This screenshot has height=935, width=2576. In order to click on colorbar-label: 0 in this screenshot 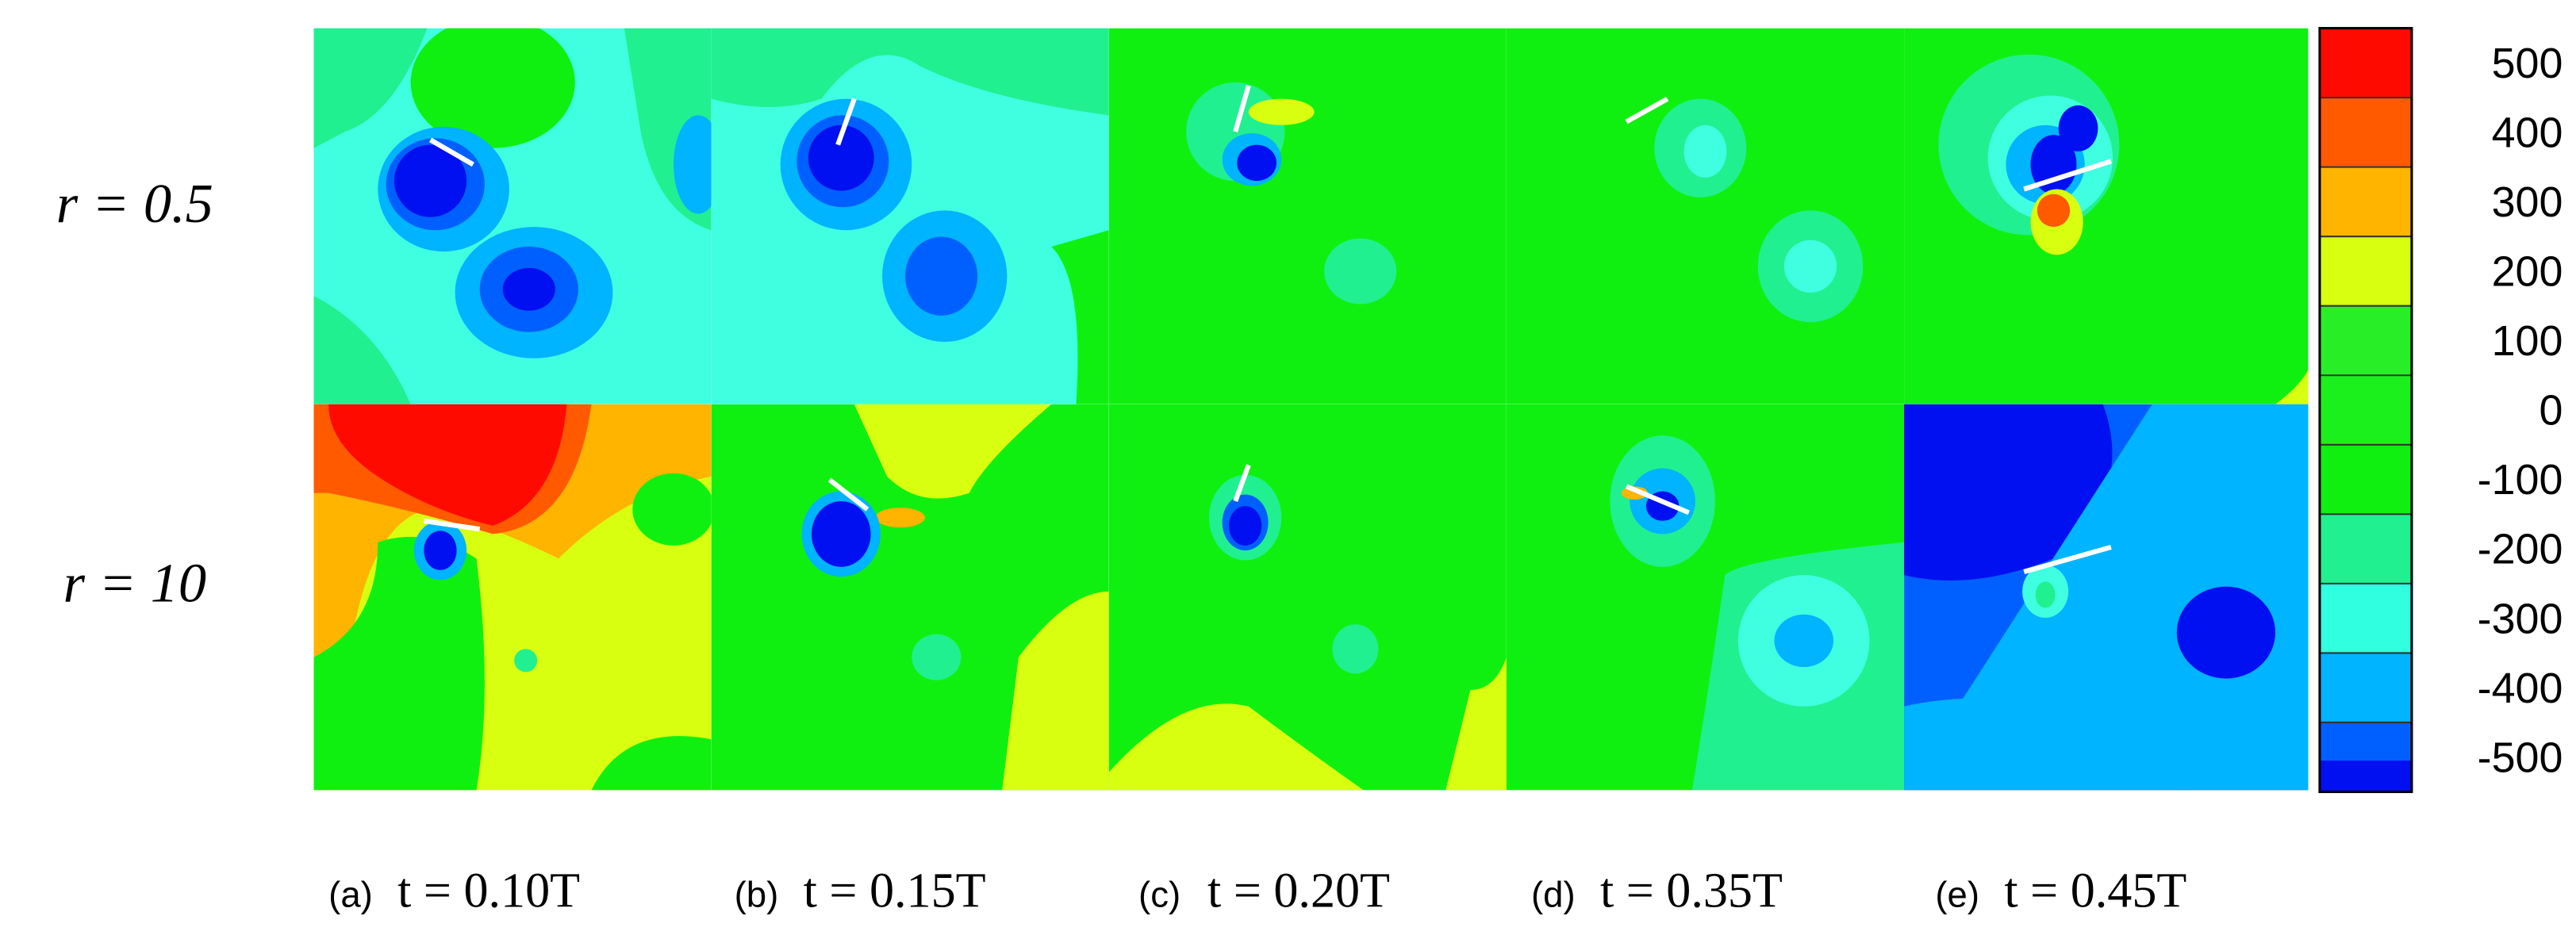, I will do `click(2551, 411)`.